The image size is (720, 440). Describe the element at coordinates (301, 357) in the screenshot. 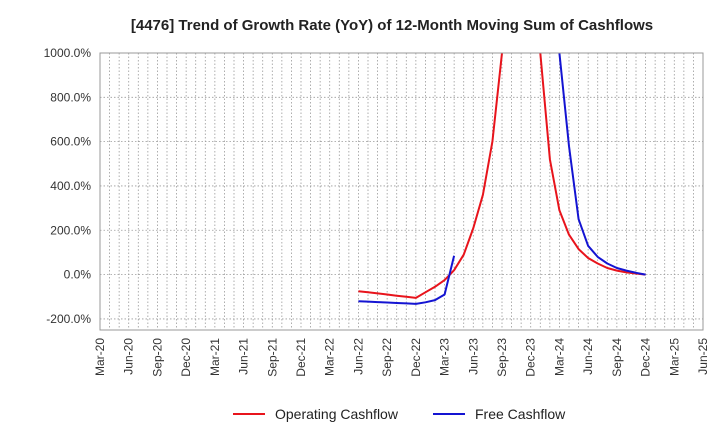

I see `x-tick-label: Dec-21` at that location.